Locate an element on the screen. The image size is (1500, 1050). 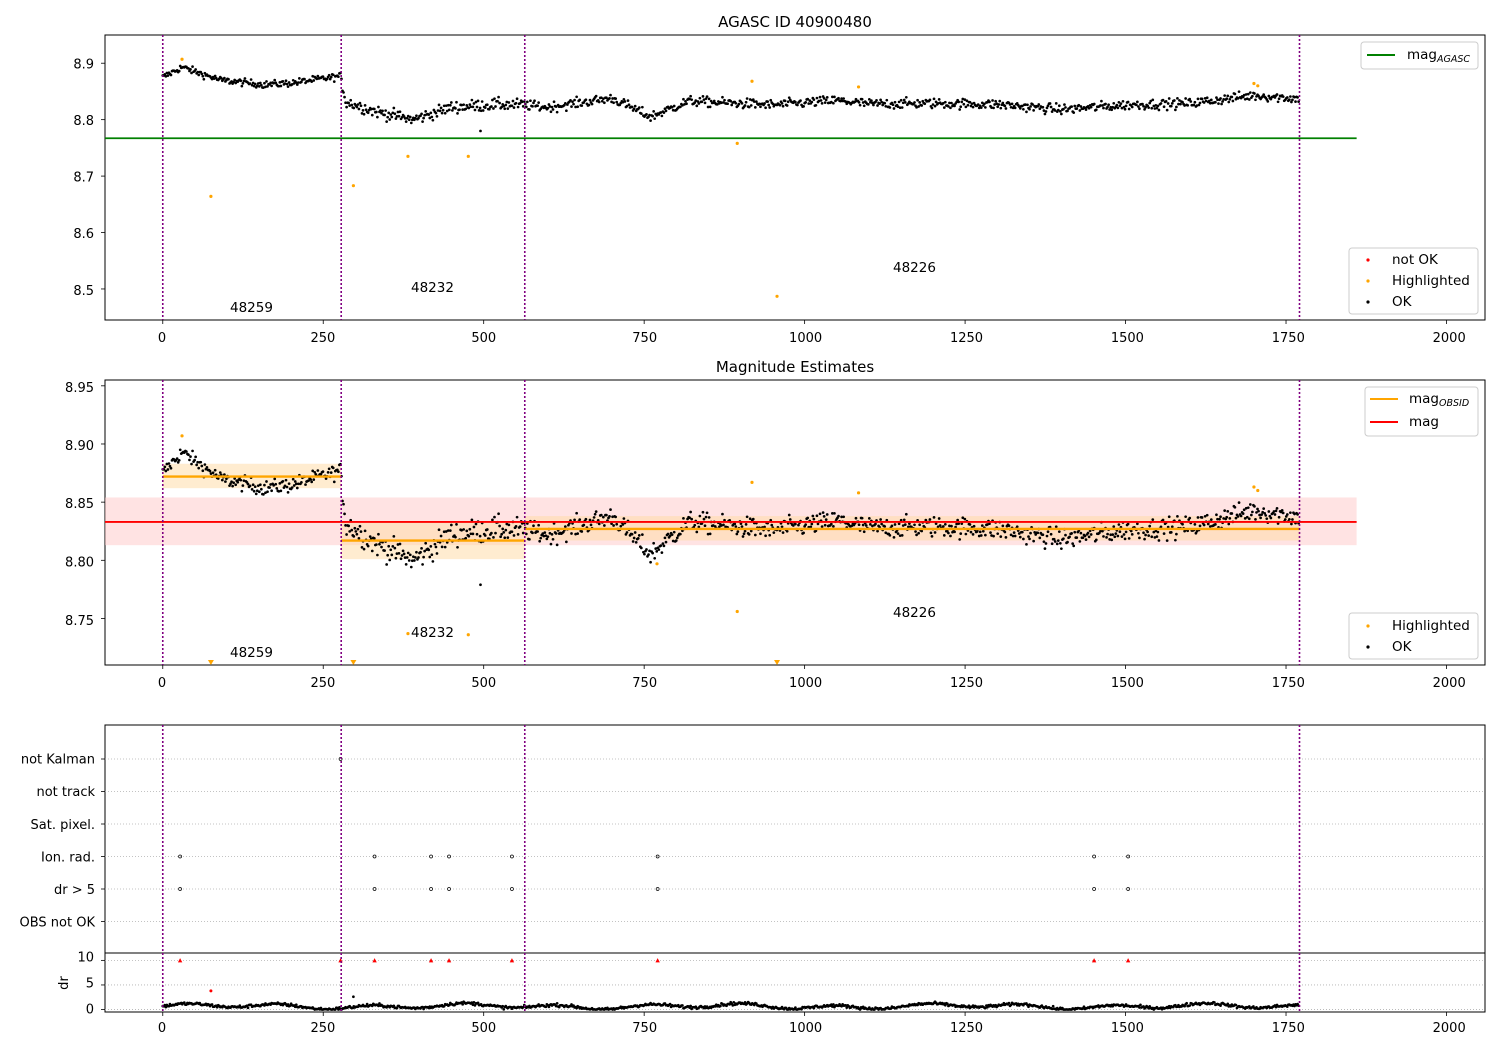
flag-label-dr-gt-5: dr > 5 is located at coordinates (74, 890).